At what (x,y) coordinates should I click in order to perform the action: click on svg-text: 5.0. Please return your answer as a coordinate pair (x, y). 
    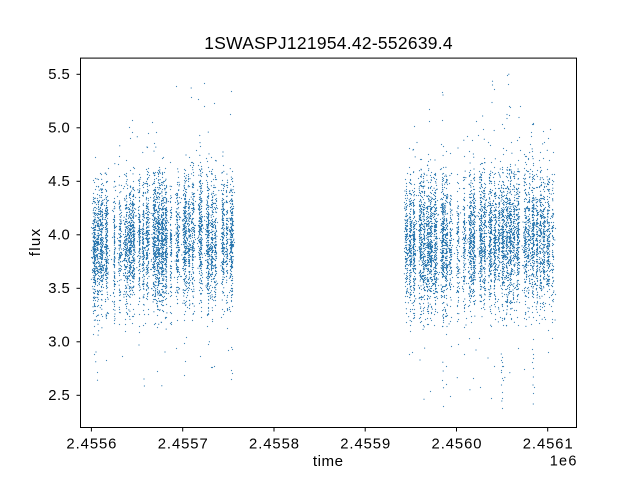
    Looking at the image, I should click on (59, 129).